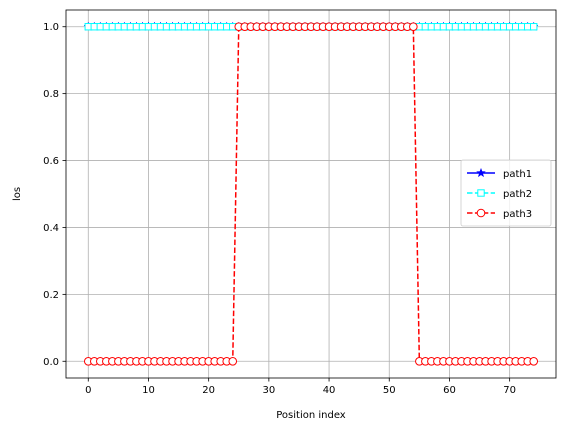 The height and width of the screenshot is (432, 567). What do you see at coordinates (268, 390) in the screenshot?
I see `x-tick-label: 30` at bounding box center [268, 390].